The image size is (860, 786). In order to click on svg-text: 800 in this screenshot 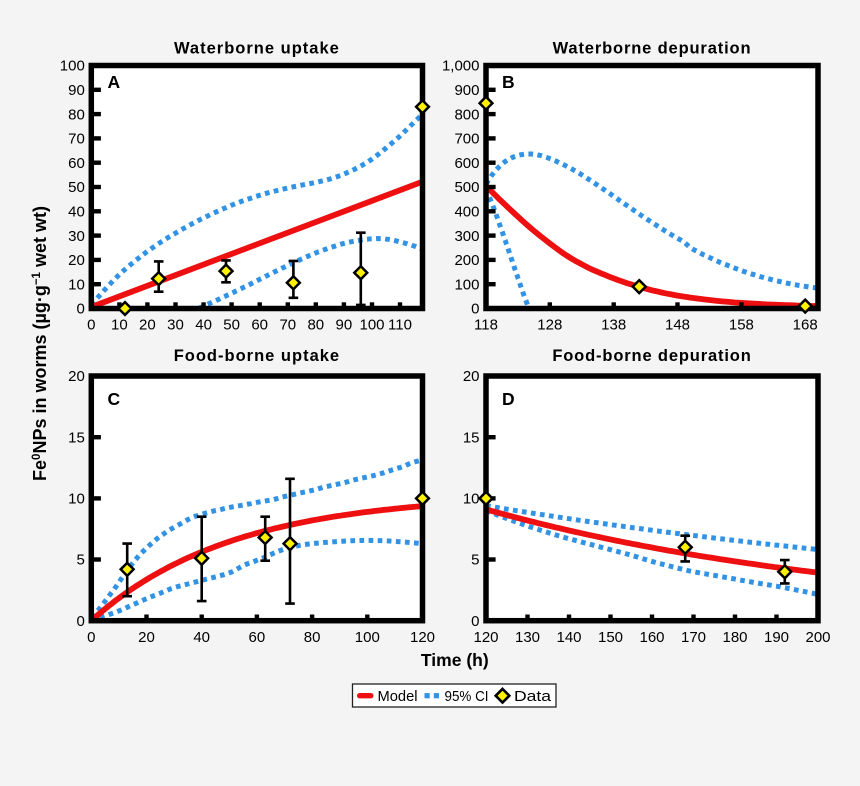, I will do `click(466, 114)`.